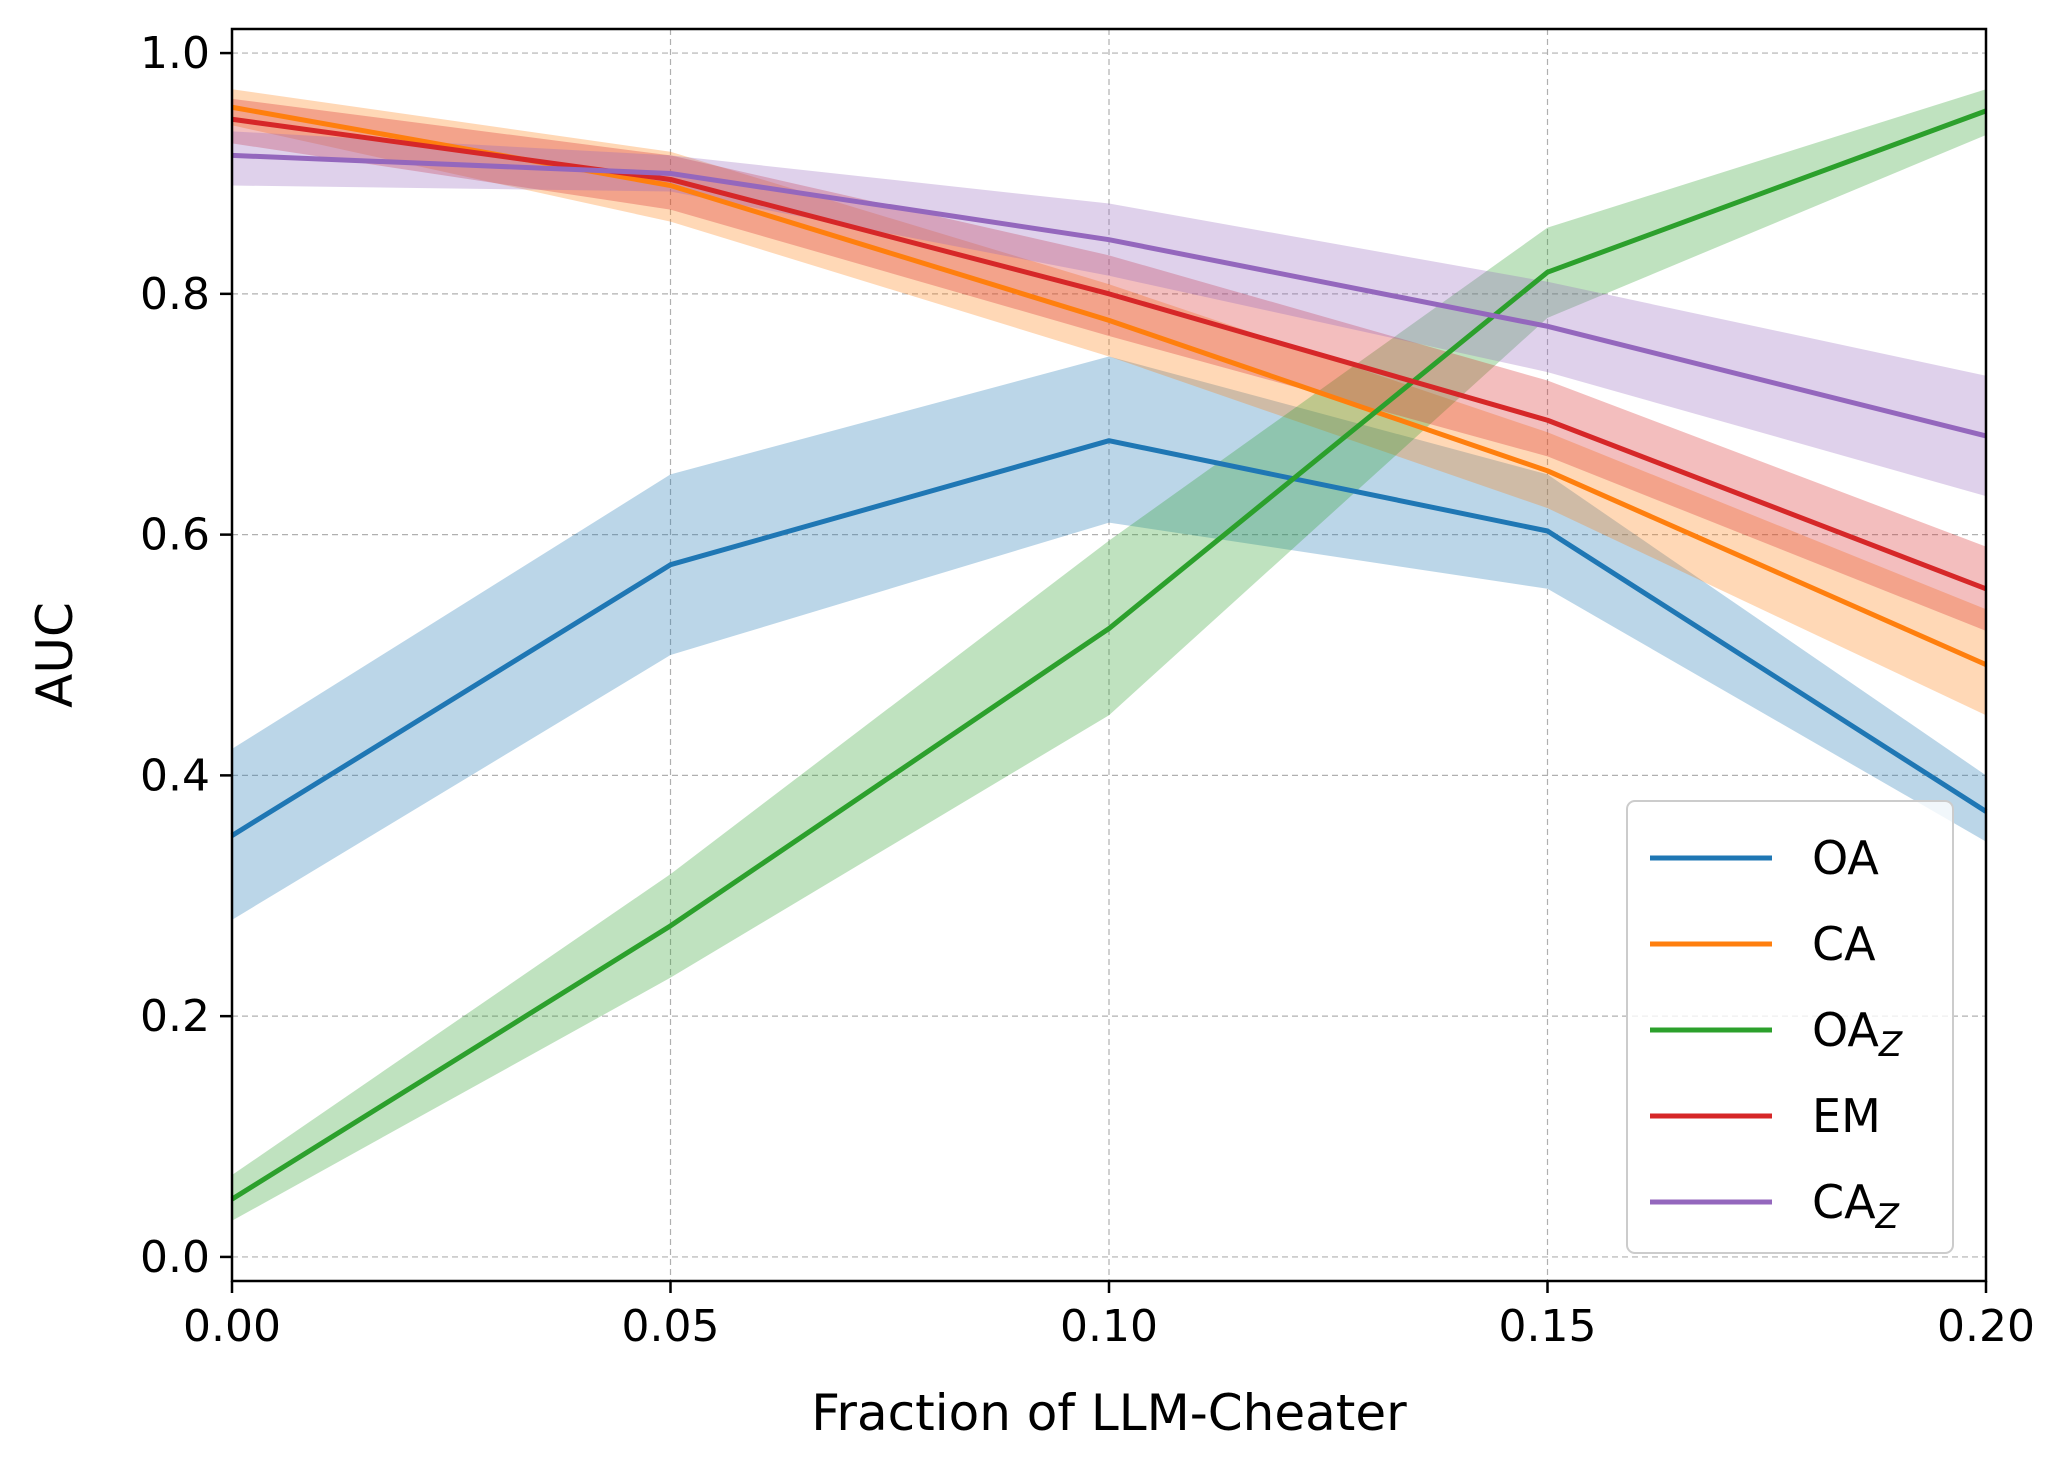 Image resolution: width=2069 pixels, height=1469 pixels. Describe the element at coordinates (1846, 1116) in the screenshot. I see `legend-label: EM` at that location.